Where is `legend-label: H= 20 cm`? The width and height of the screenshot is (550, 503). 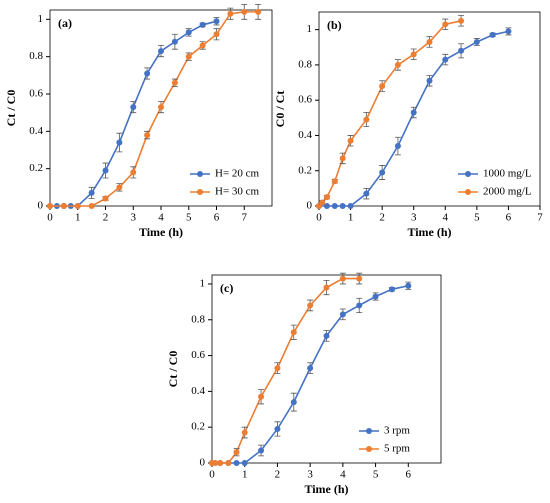
legend-label: H= 20 cm is located at coordinates (237, 174).